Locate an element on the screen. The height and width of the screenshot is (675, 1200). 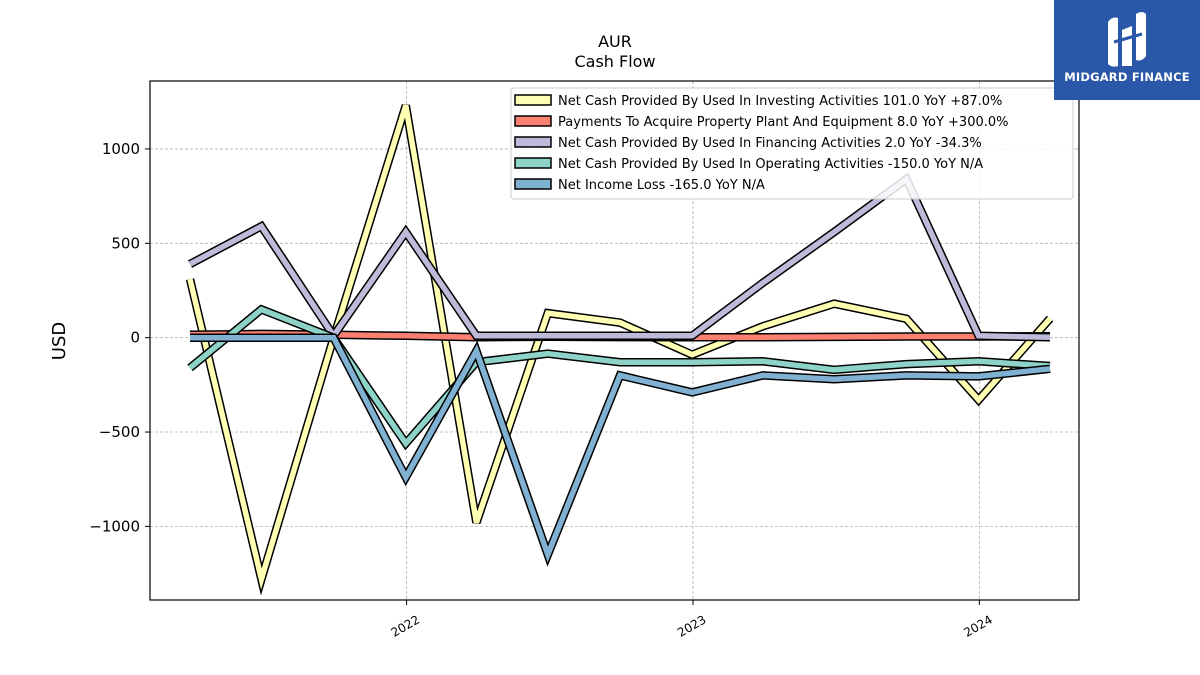
y-tick-label: 500 is located at coordinates (125, 243).